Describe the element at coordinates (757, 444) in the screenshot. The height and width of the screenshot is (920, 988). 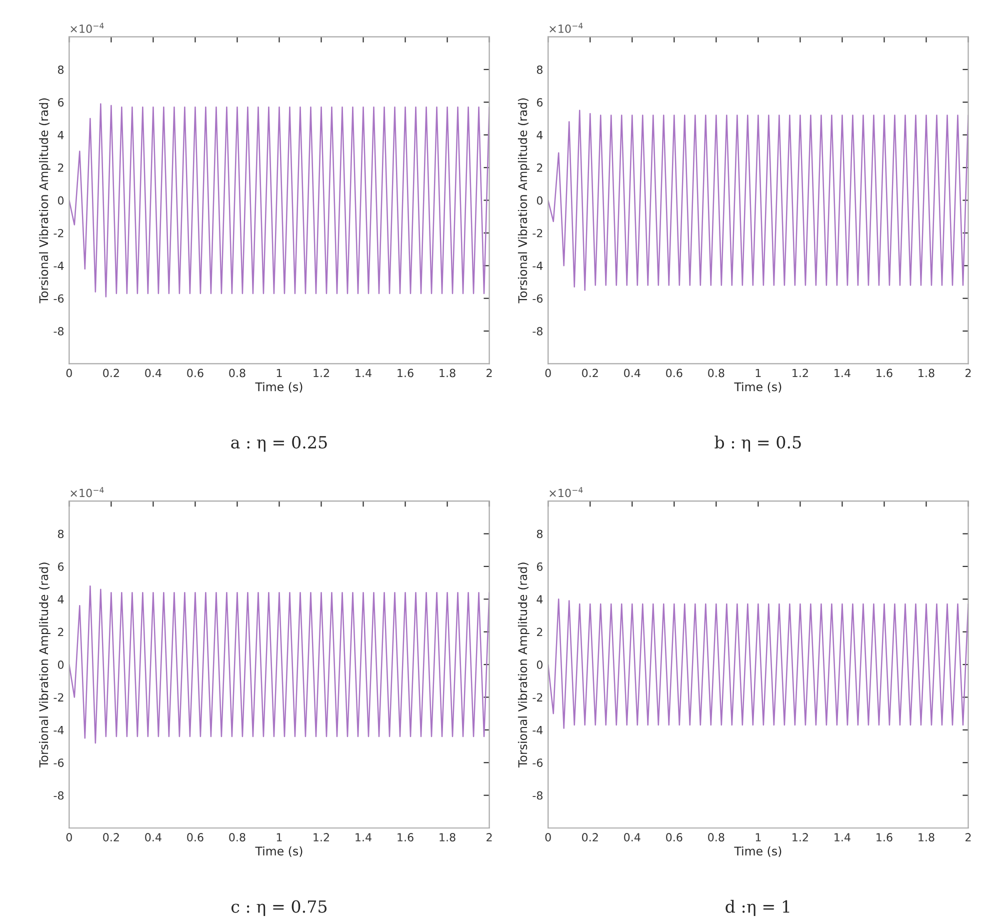
I see `text: b : η = 0.5` at that location.